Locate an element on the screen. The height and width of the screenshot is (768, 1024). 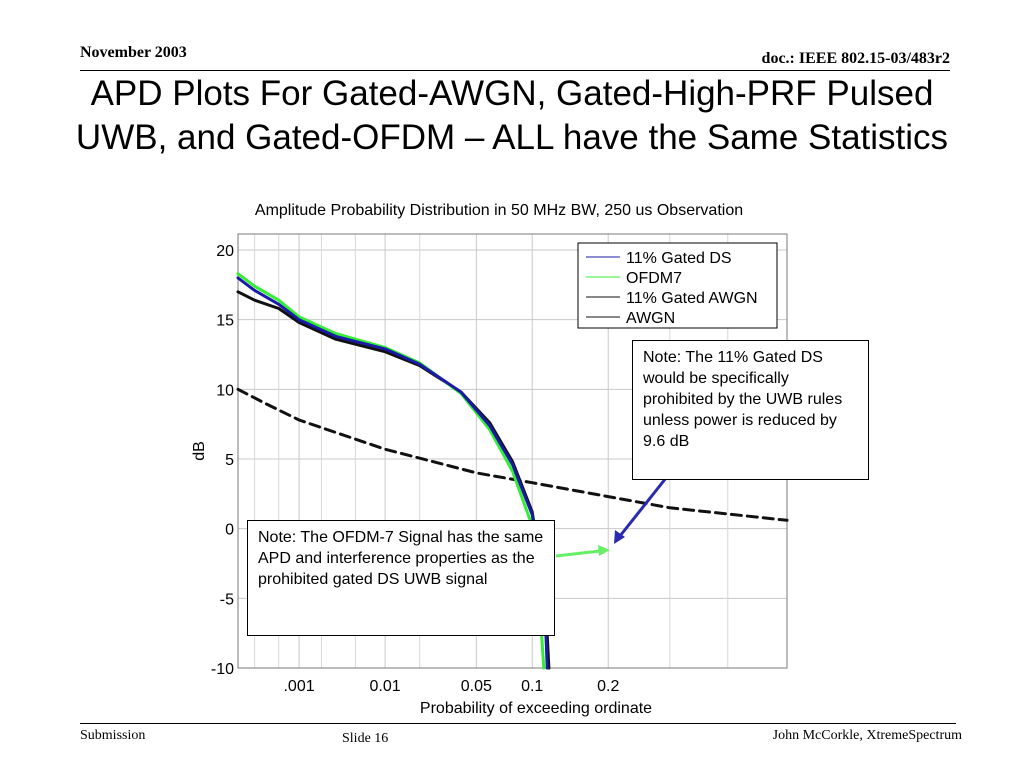
y-tick-labels: 20 15 10 5 0 -5 -10 is located at coordinates (222, 460).